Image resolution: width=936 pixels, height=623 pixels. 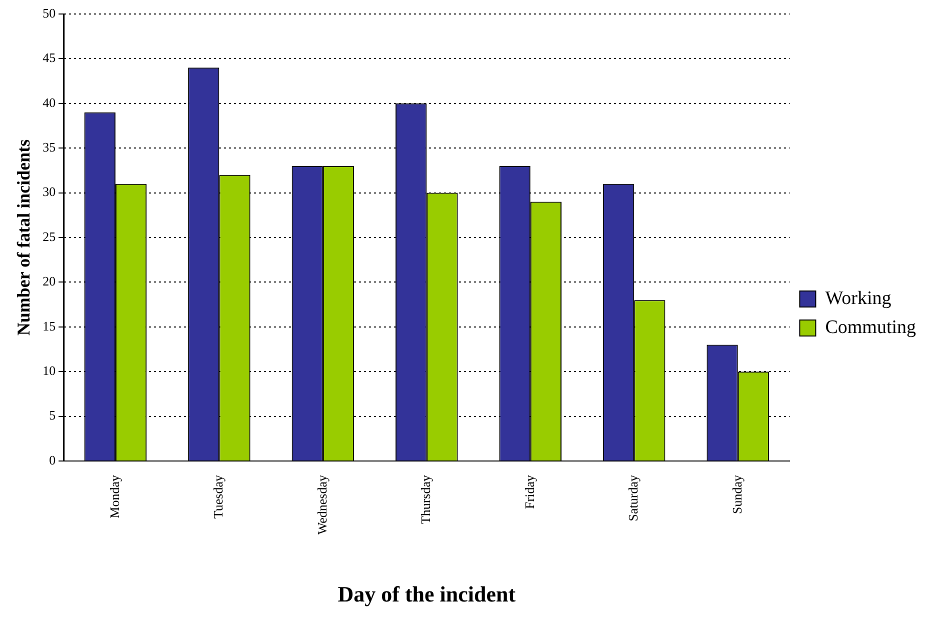 I want to click on y-tick-label: 30, so click(x=49, y=192).